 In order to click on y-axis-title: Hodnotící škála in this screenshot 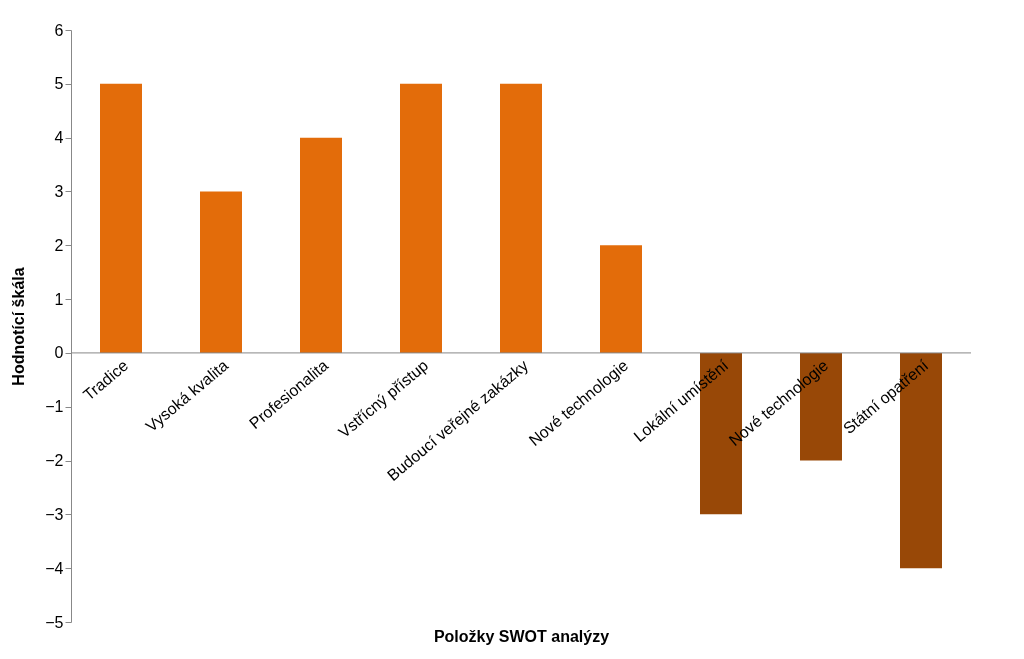, I will do `click(19, 326)`.